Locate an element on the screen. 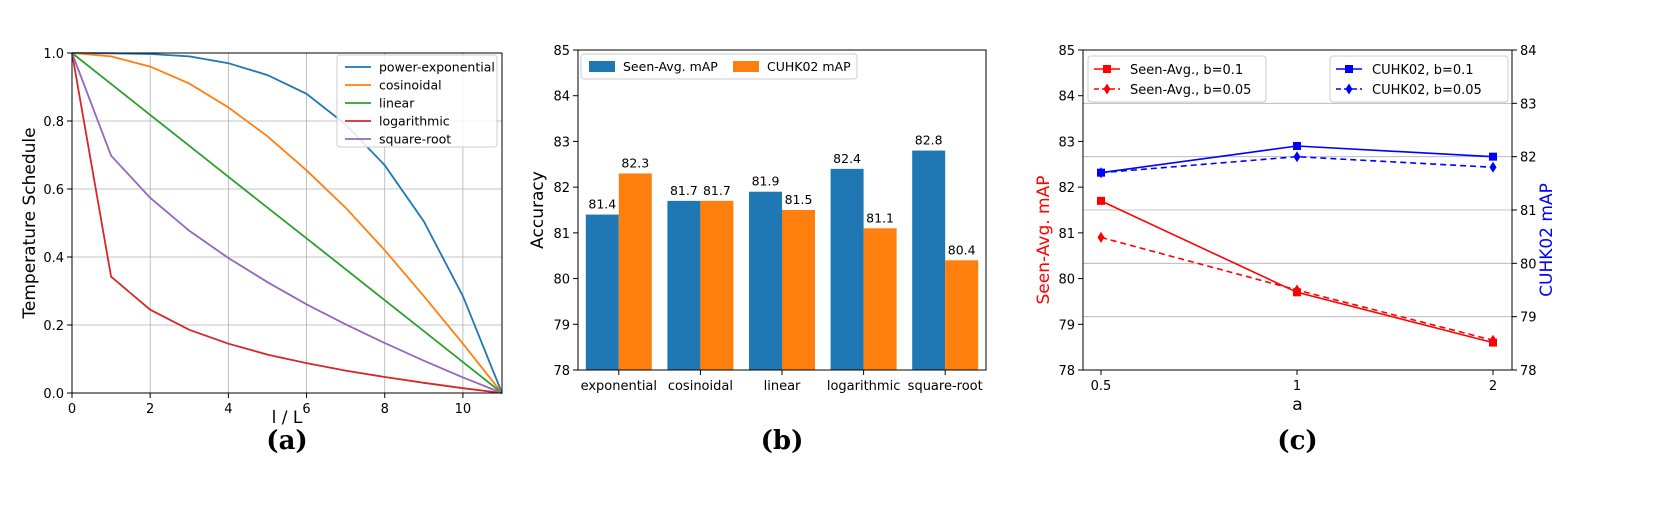  bar-Seen-Avg. mAP-exponential is located at coordinates (602, 292).